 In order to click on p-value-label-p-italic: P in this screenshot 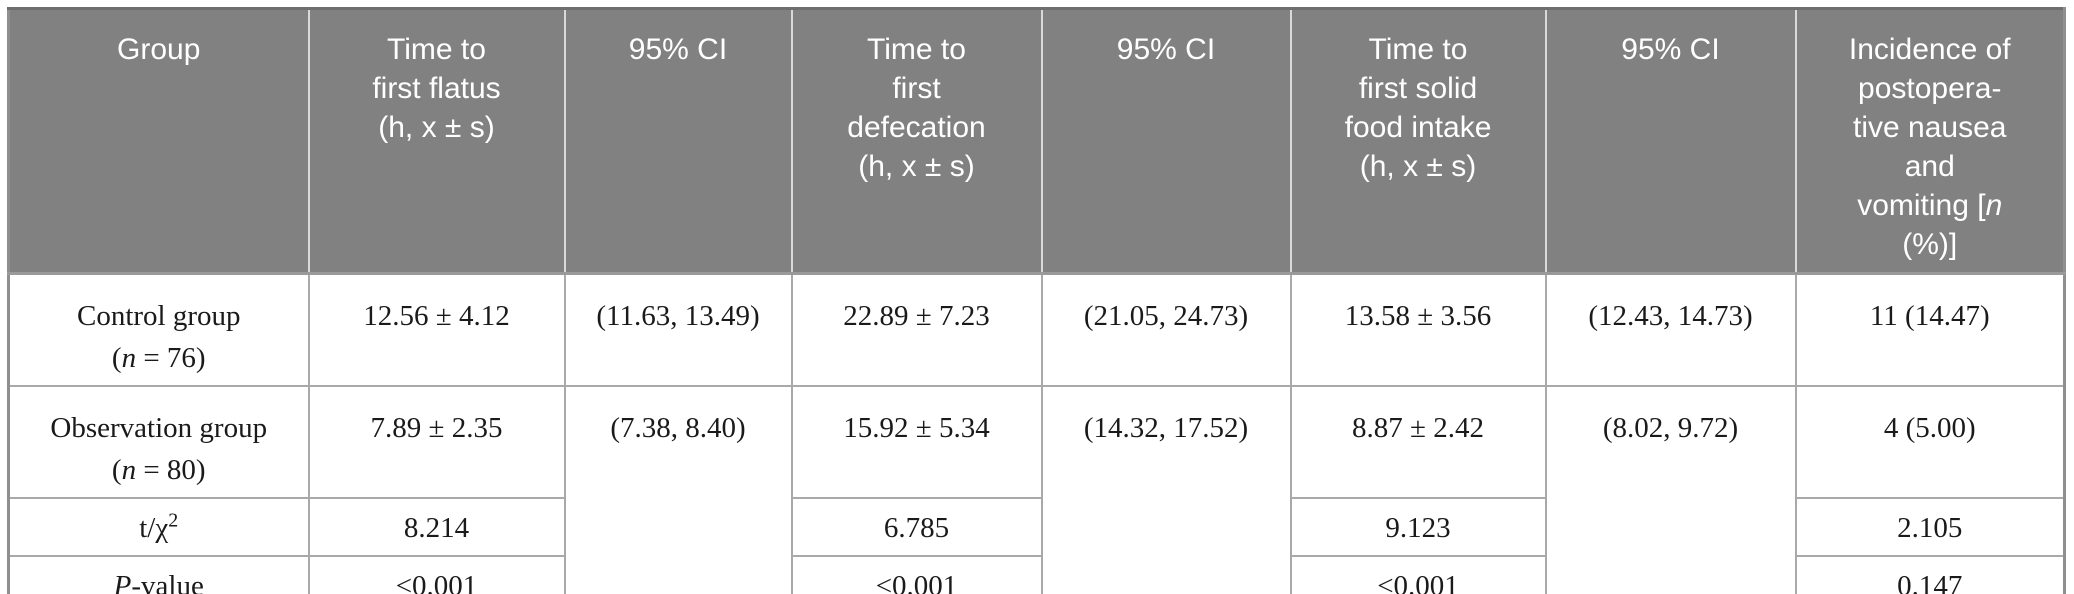, I will do `click(122, 582)`.